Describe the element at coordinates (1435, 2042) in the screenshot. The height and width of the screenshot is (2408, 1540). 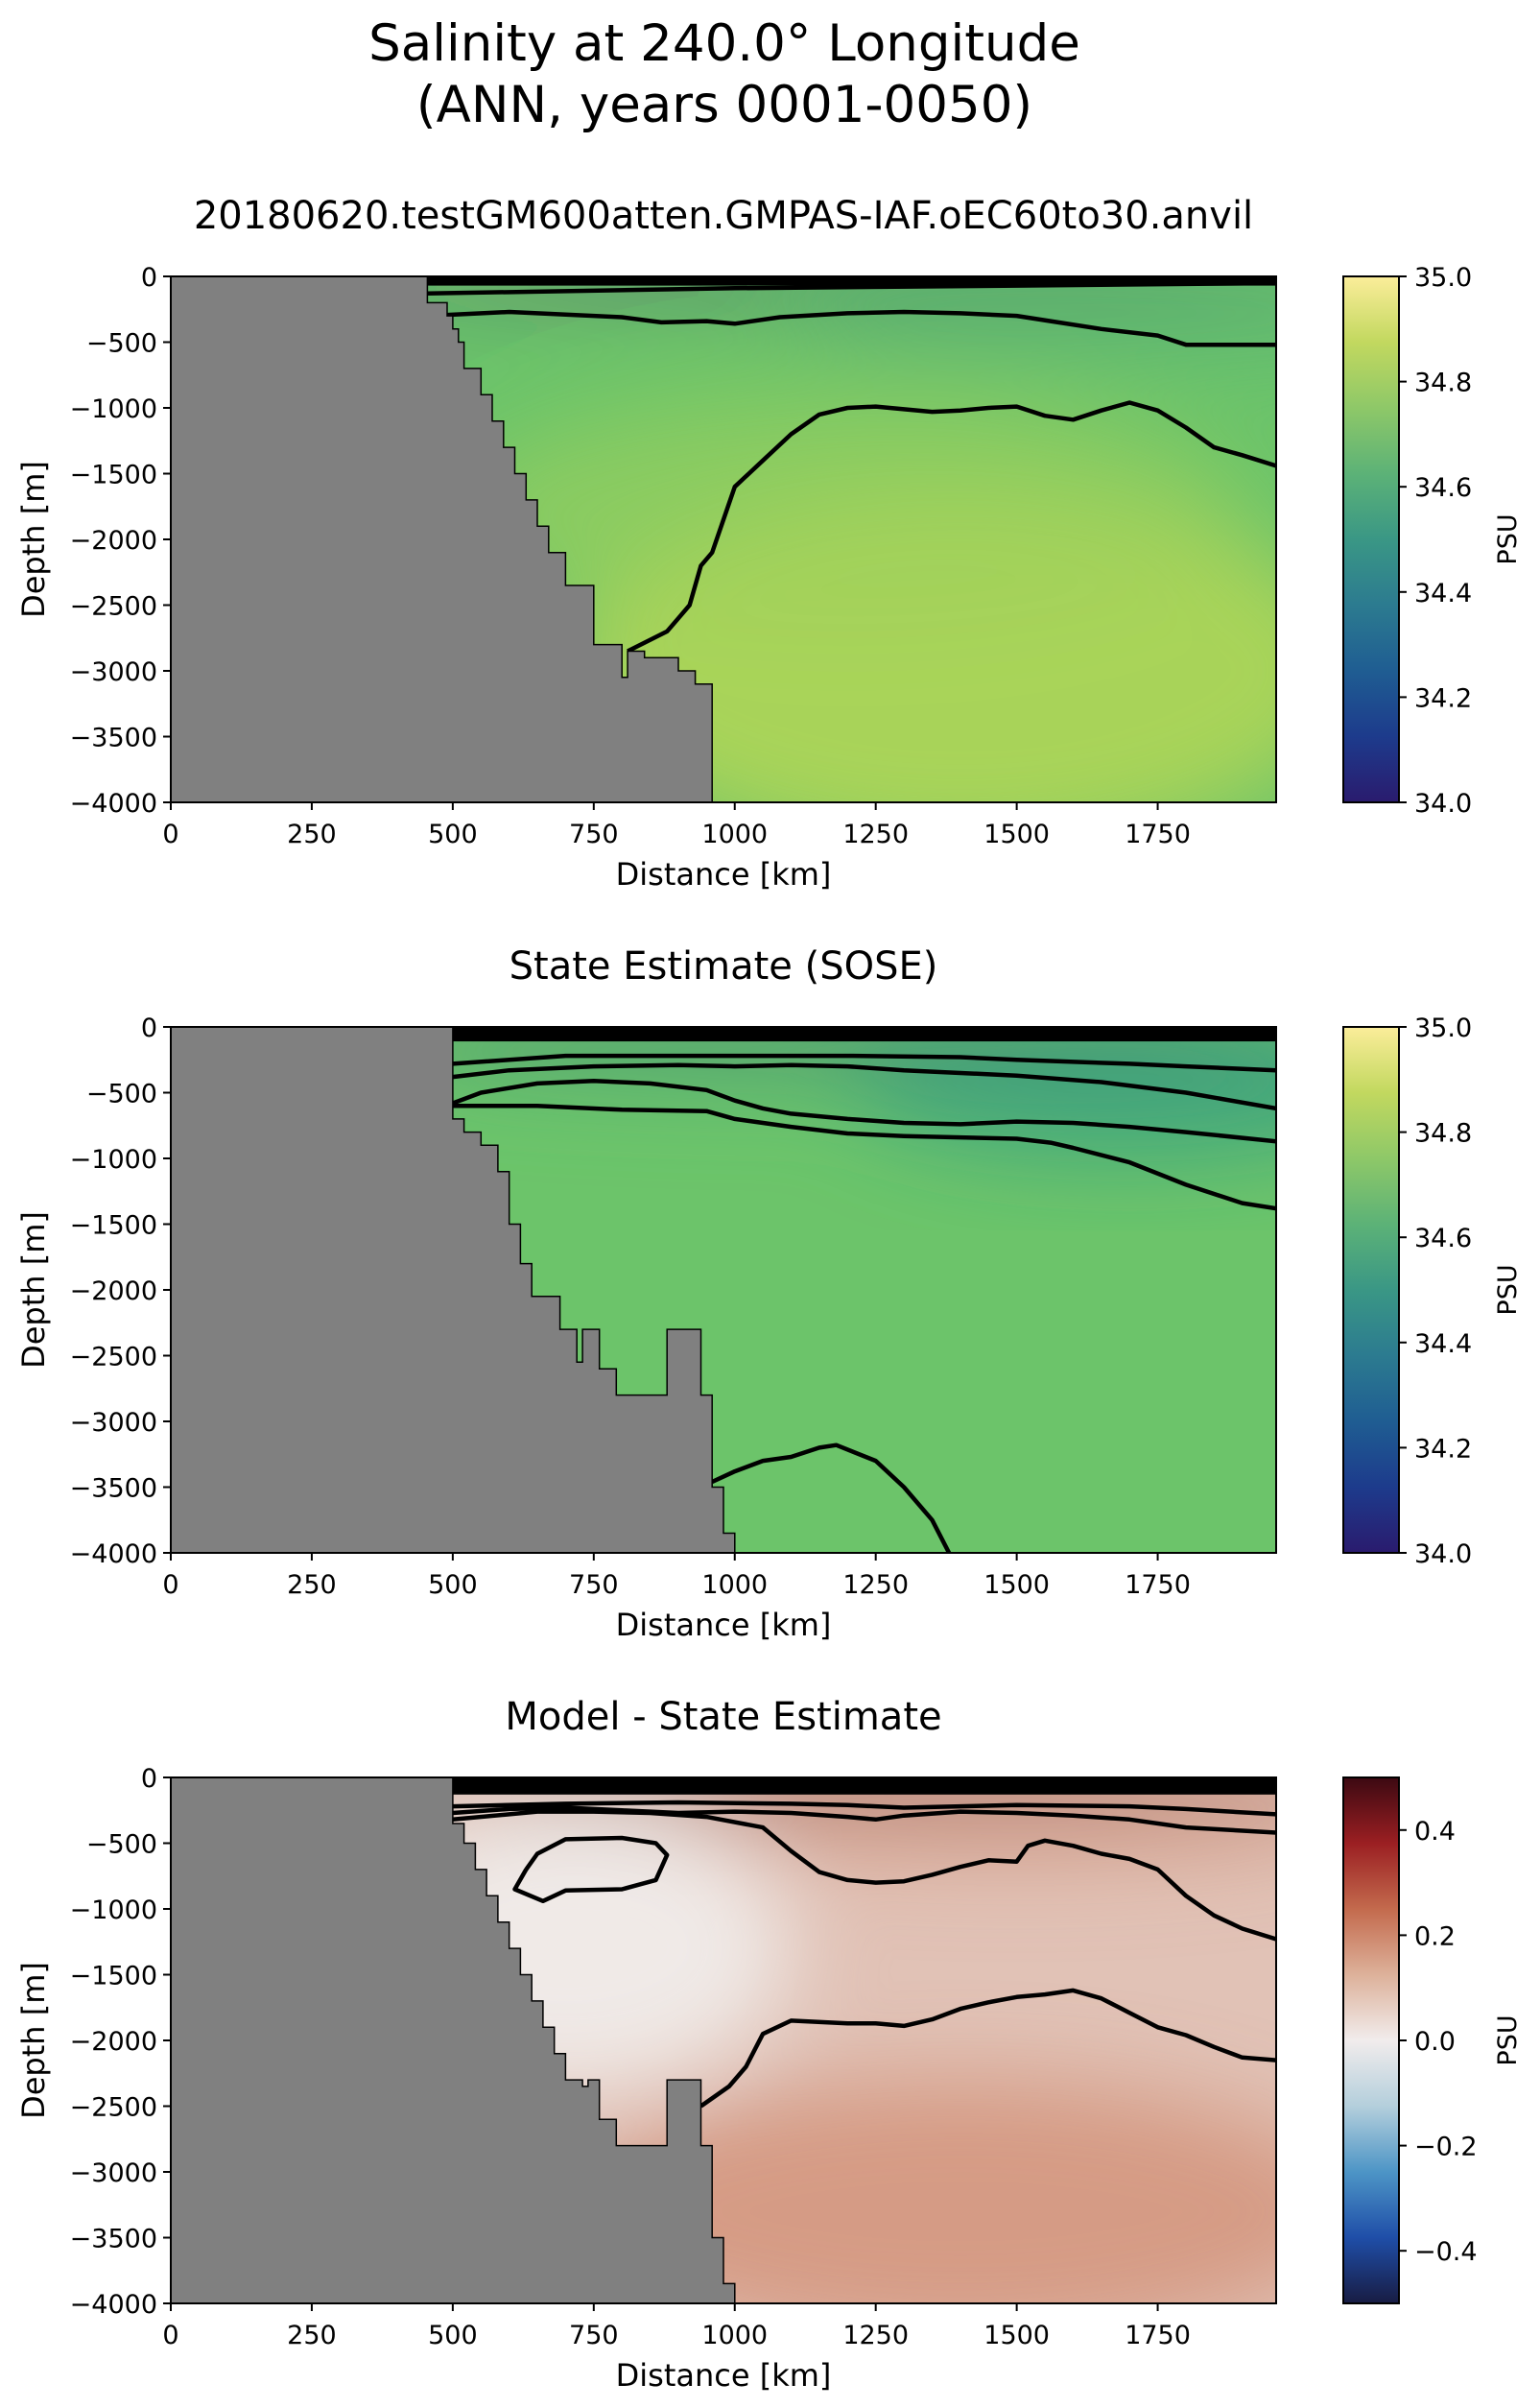
I see `colorbar-tick-label: 0.0` at that location.